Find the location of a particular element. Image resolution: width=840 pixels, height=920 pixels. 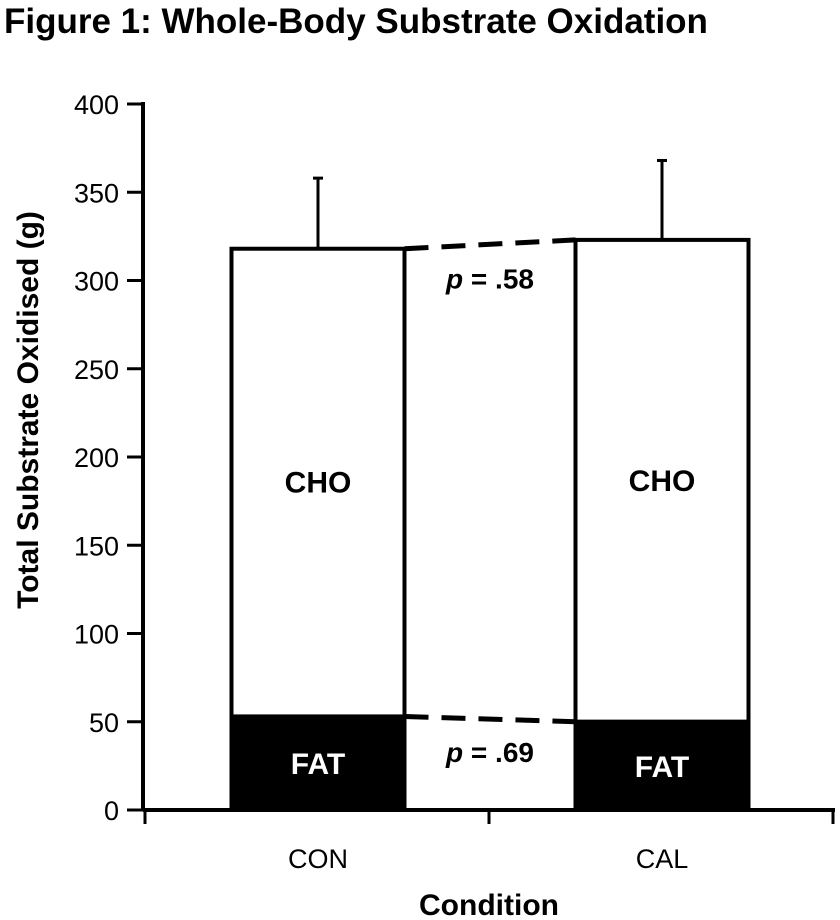

p-value-fat: p = .69 is located at coordinates (489, 752).